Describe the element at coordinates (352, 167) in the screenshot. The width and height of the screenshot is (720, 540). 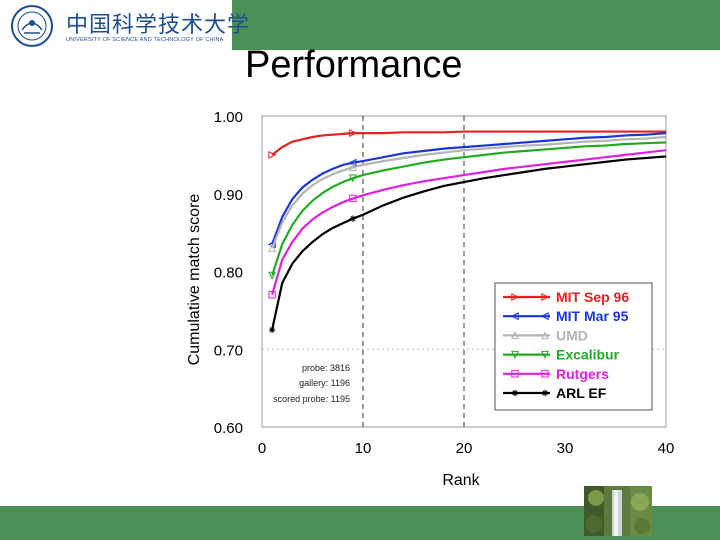
I see `series-marker-2-x9` at that location.